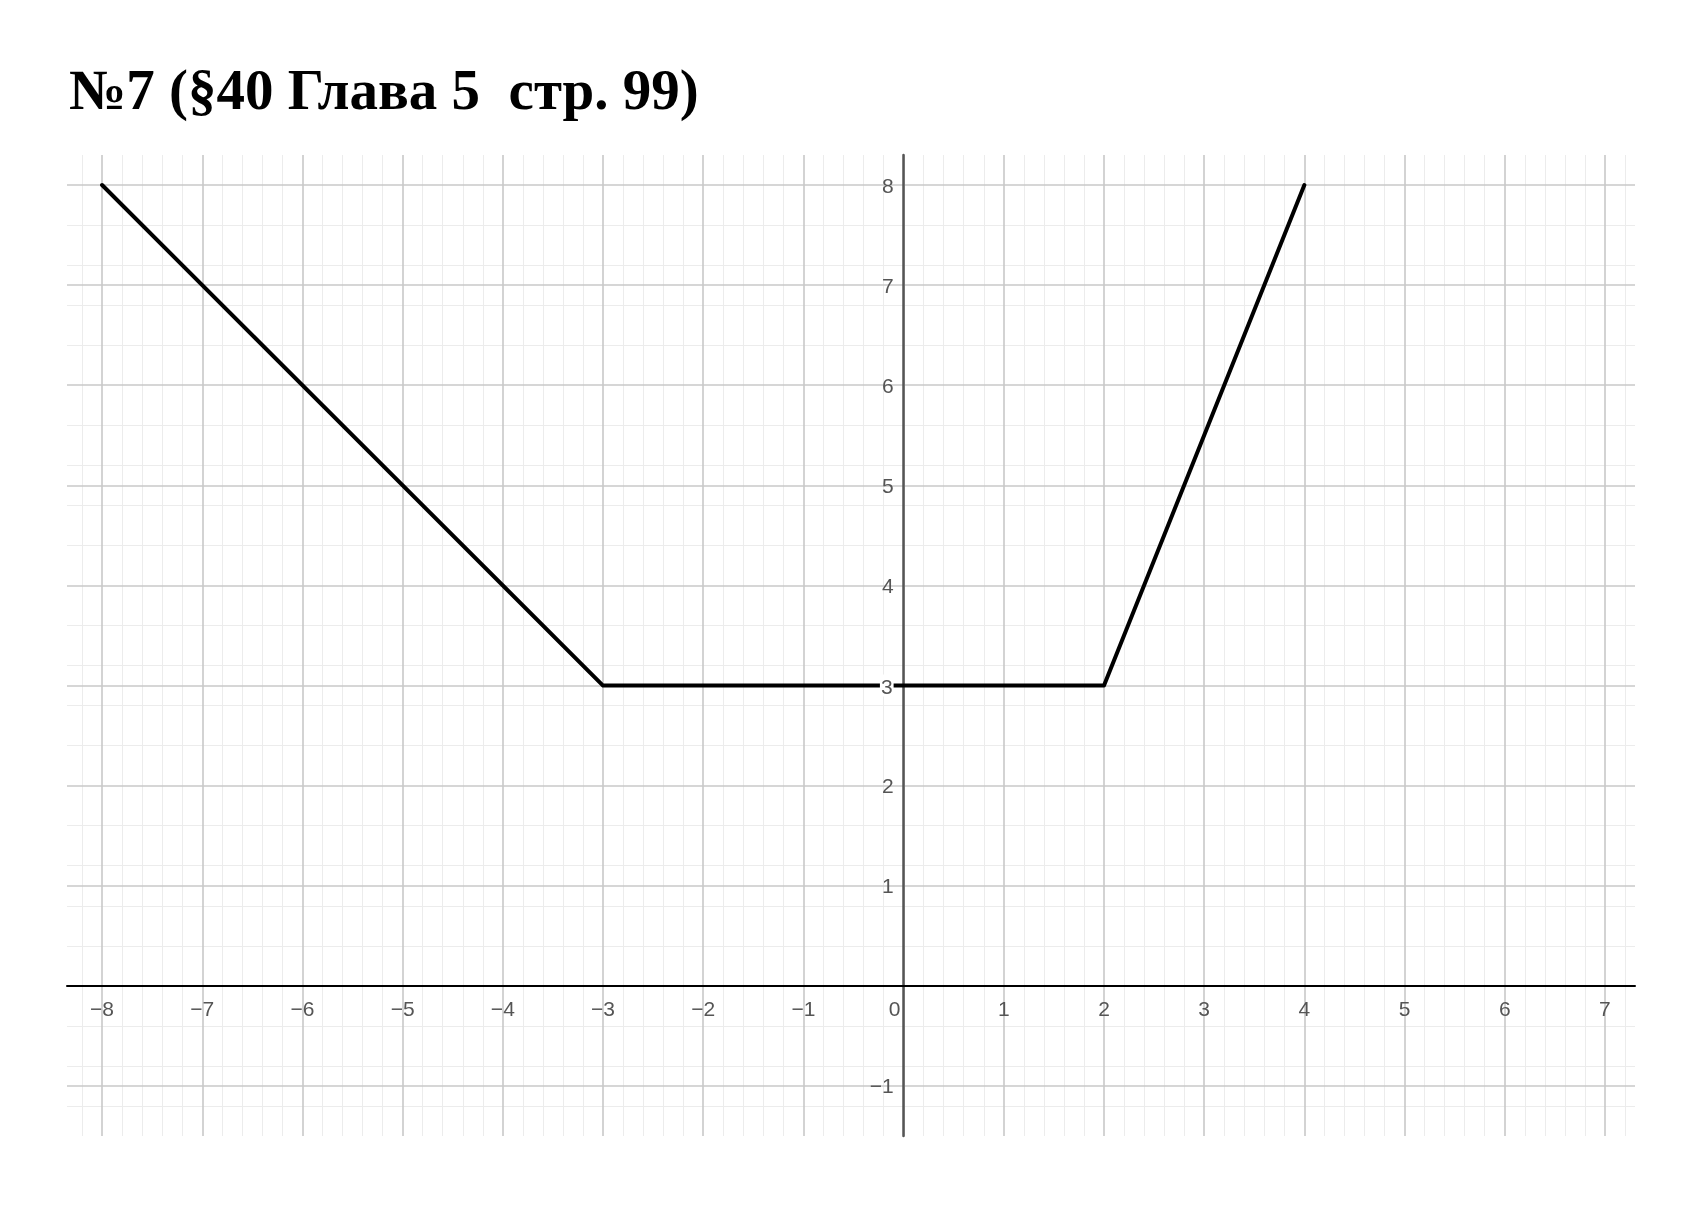 The width and height of the screenshot is (1703, 1213). I want to click on x-tick-label: −7, so click(202, 1008).